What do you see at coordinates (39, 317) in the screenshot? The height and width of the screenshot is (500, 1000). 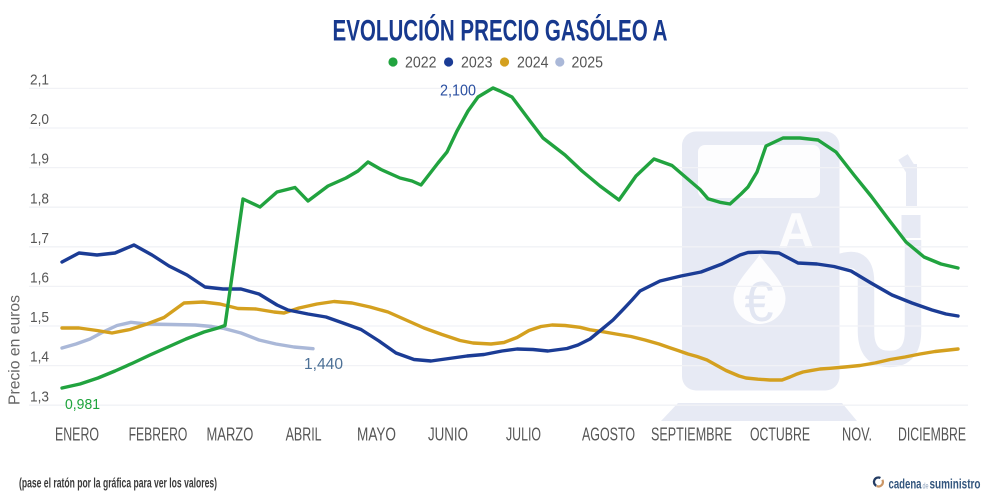 I see `svg-text: 1,5` at bounding box center [39, 317].